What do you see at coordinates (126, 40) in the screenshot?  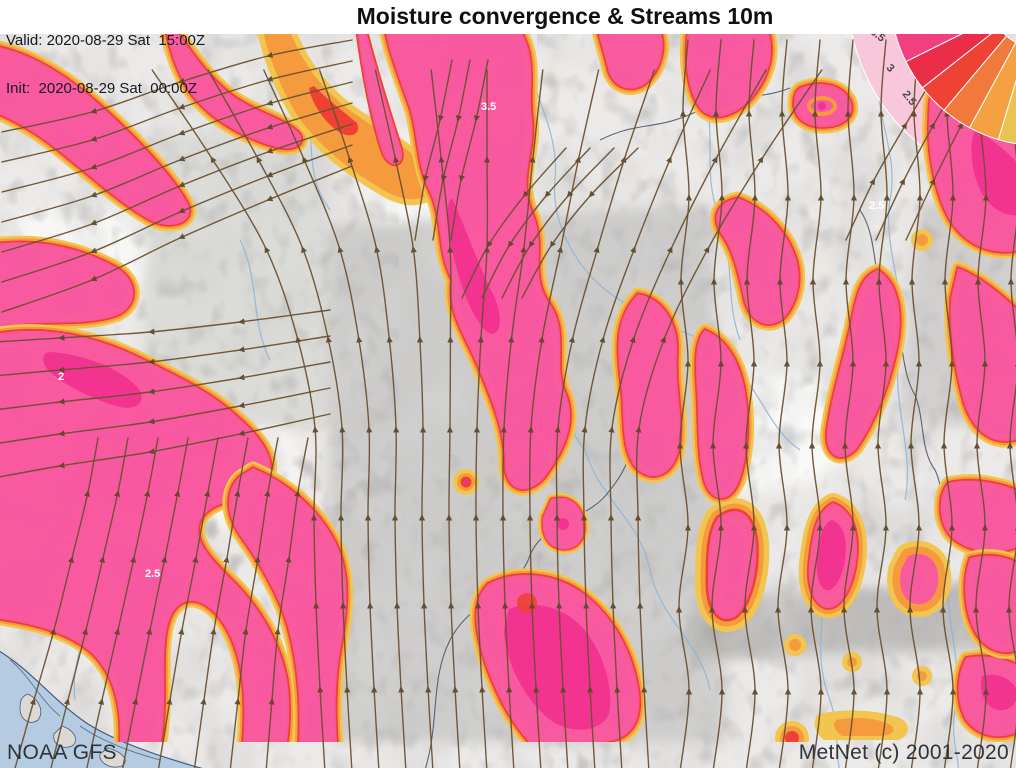 I see `valid-time: 2020-08-29 Sat 15:00Z` at bounding box center [126, 40].